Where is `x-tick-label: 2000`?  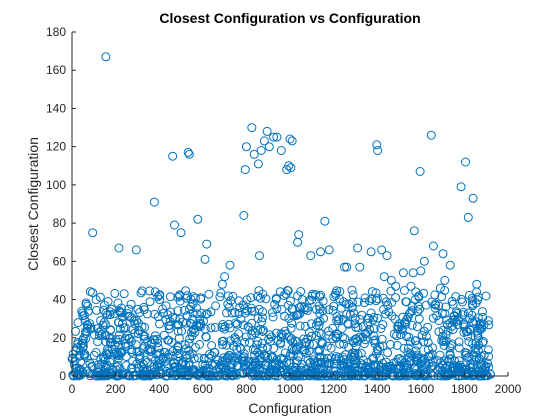
x-tick-label: 2000 is located at coordinates (508, 389).